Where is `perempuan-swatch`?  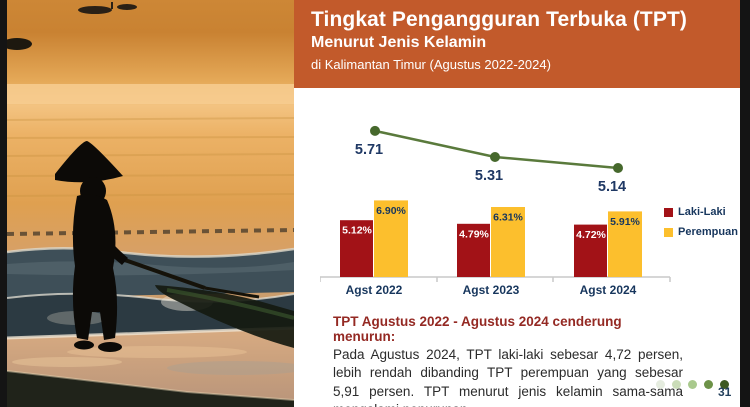 perempuan-swatch is located at coordinates (668, 232).